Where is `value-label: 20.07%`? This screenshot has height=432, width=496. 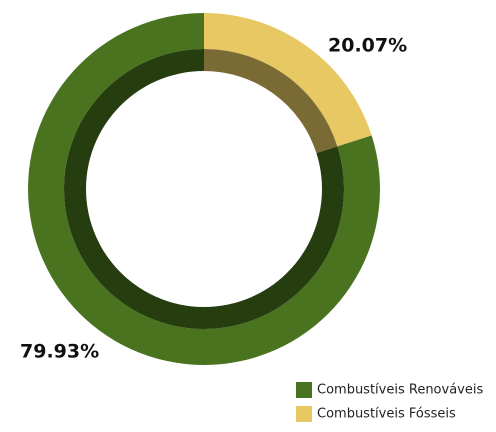 value-label: 20.07% is located at coordinates (367, 46).